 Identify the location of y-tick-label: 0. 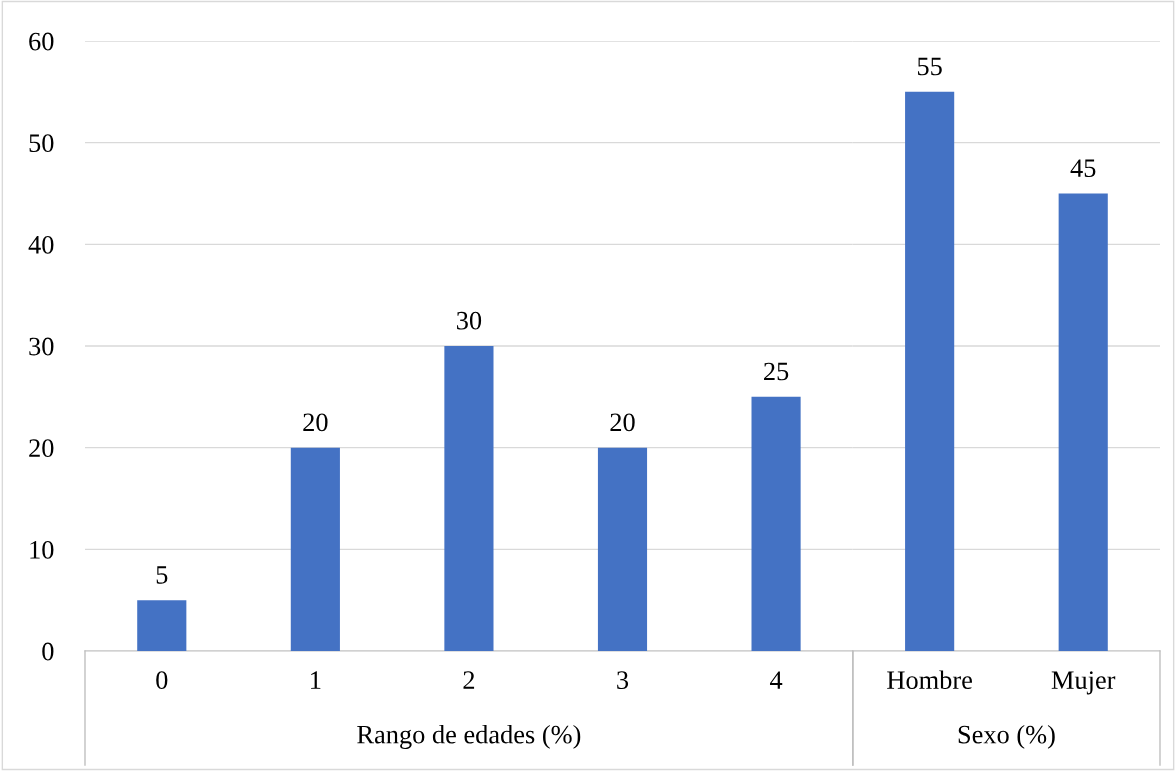
(48, 651).